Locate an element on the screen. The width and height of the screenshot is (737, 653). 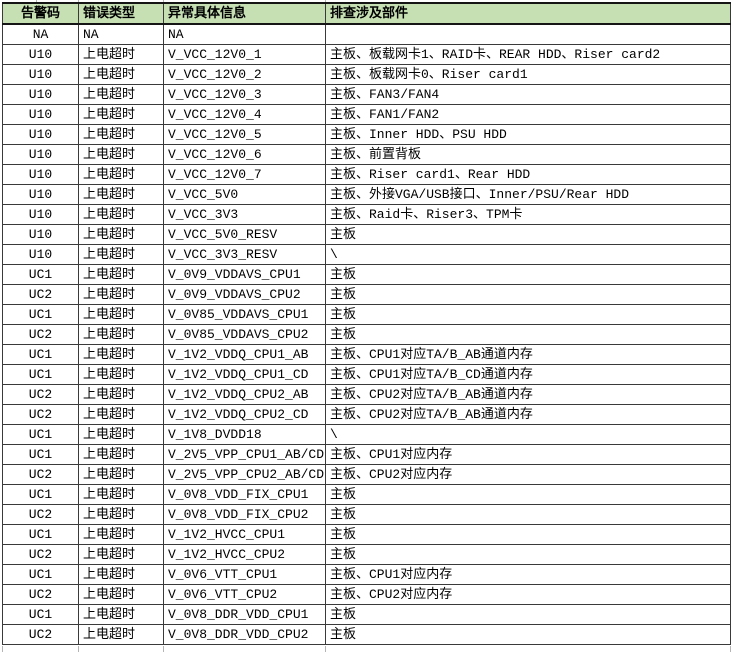
col-header-detail-info: 异常具体信息 is located at coordinates (244, 13).